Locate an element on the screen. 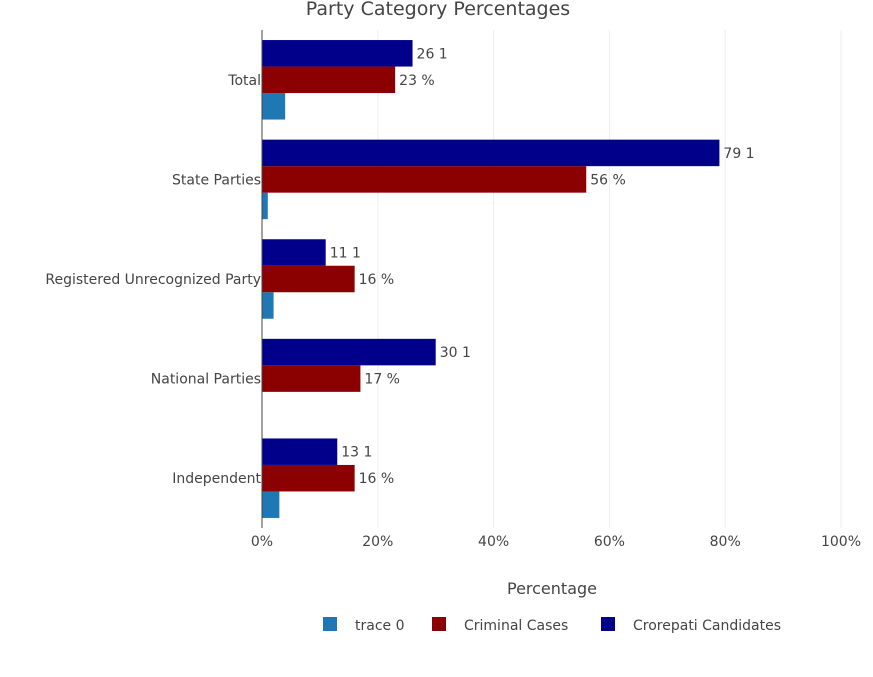 This screenshot has width=873, height=677. y-tick-label: Registered Unrecognized Party is located at coordinates (153, 280).